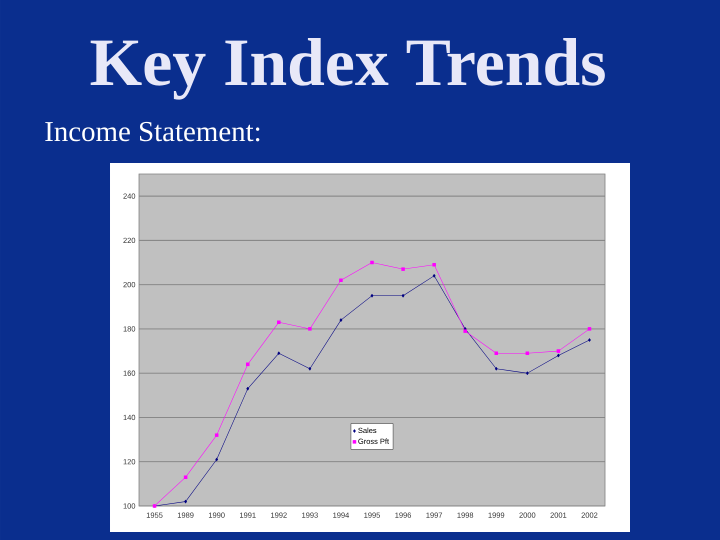 This screenshot has width=720, height=540. I want to click on chart-title: Key Index Trends, so click(347, 69).